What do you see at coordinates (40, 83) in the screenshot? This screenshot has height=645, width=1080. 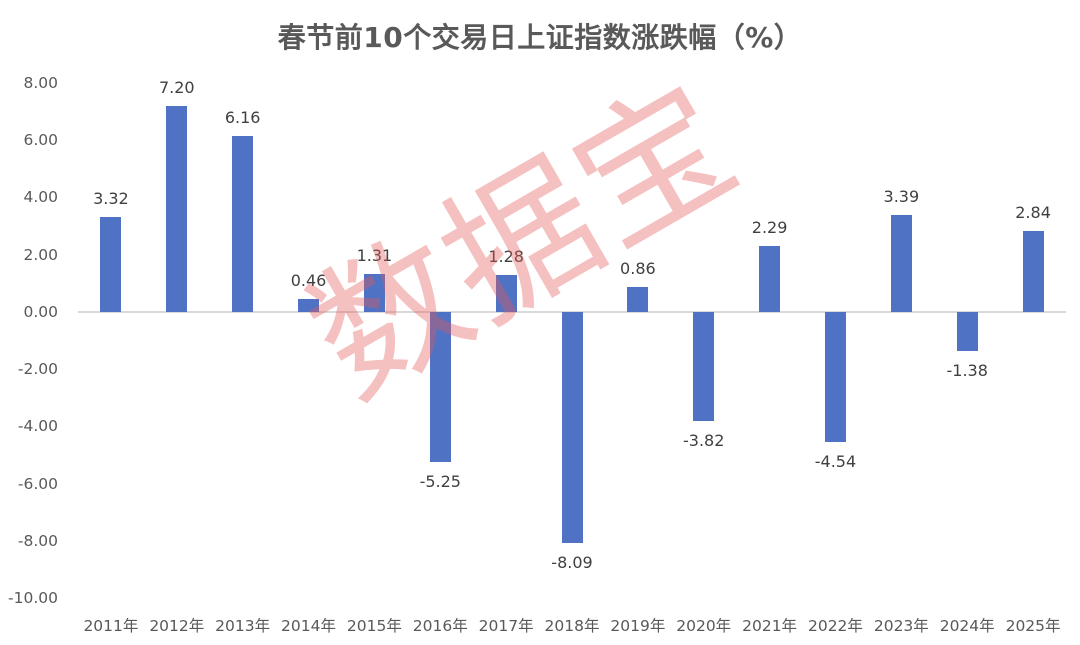 I see `y-axis-tick-label: 8.00` at bounding box center [40, 83].